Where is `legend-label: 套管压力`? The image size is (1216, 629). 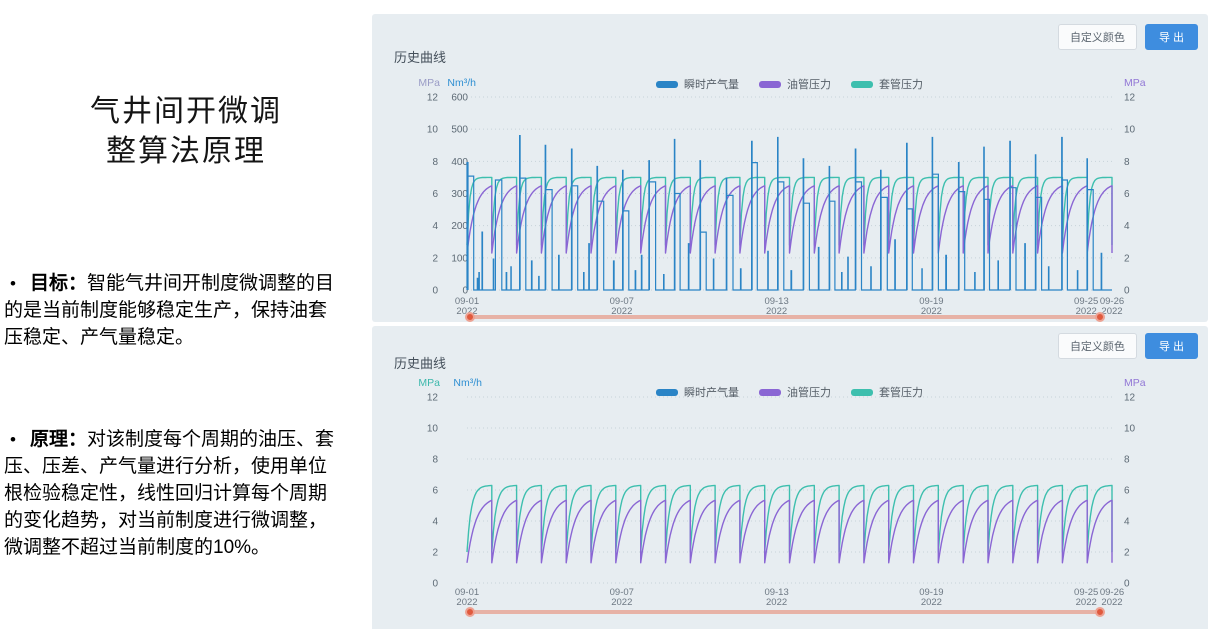
legend-label: 套管压力 is located at coordinates (901, 393).